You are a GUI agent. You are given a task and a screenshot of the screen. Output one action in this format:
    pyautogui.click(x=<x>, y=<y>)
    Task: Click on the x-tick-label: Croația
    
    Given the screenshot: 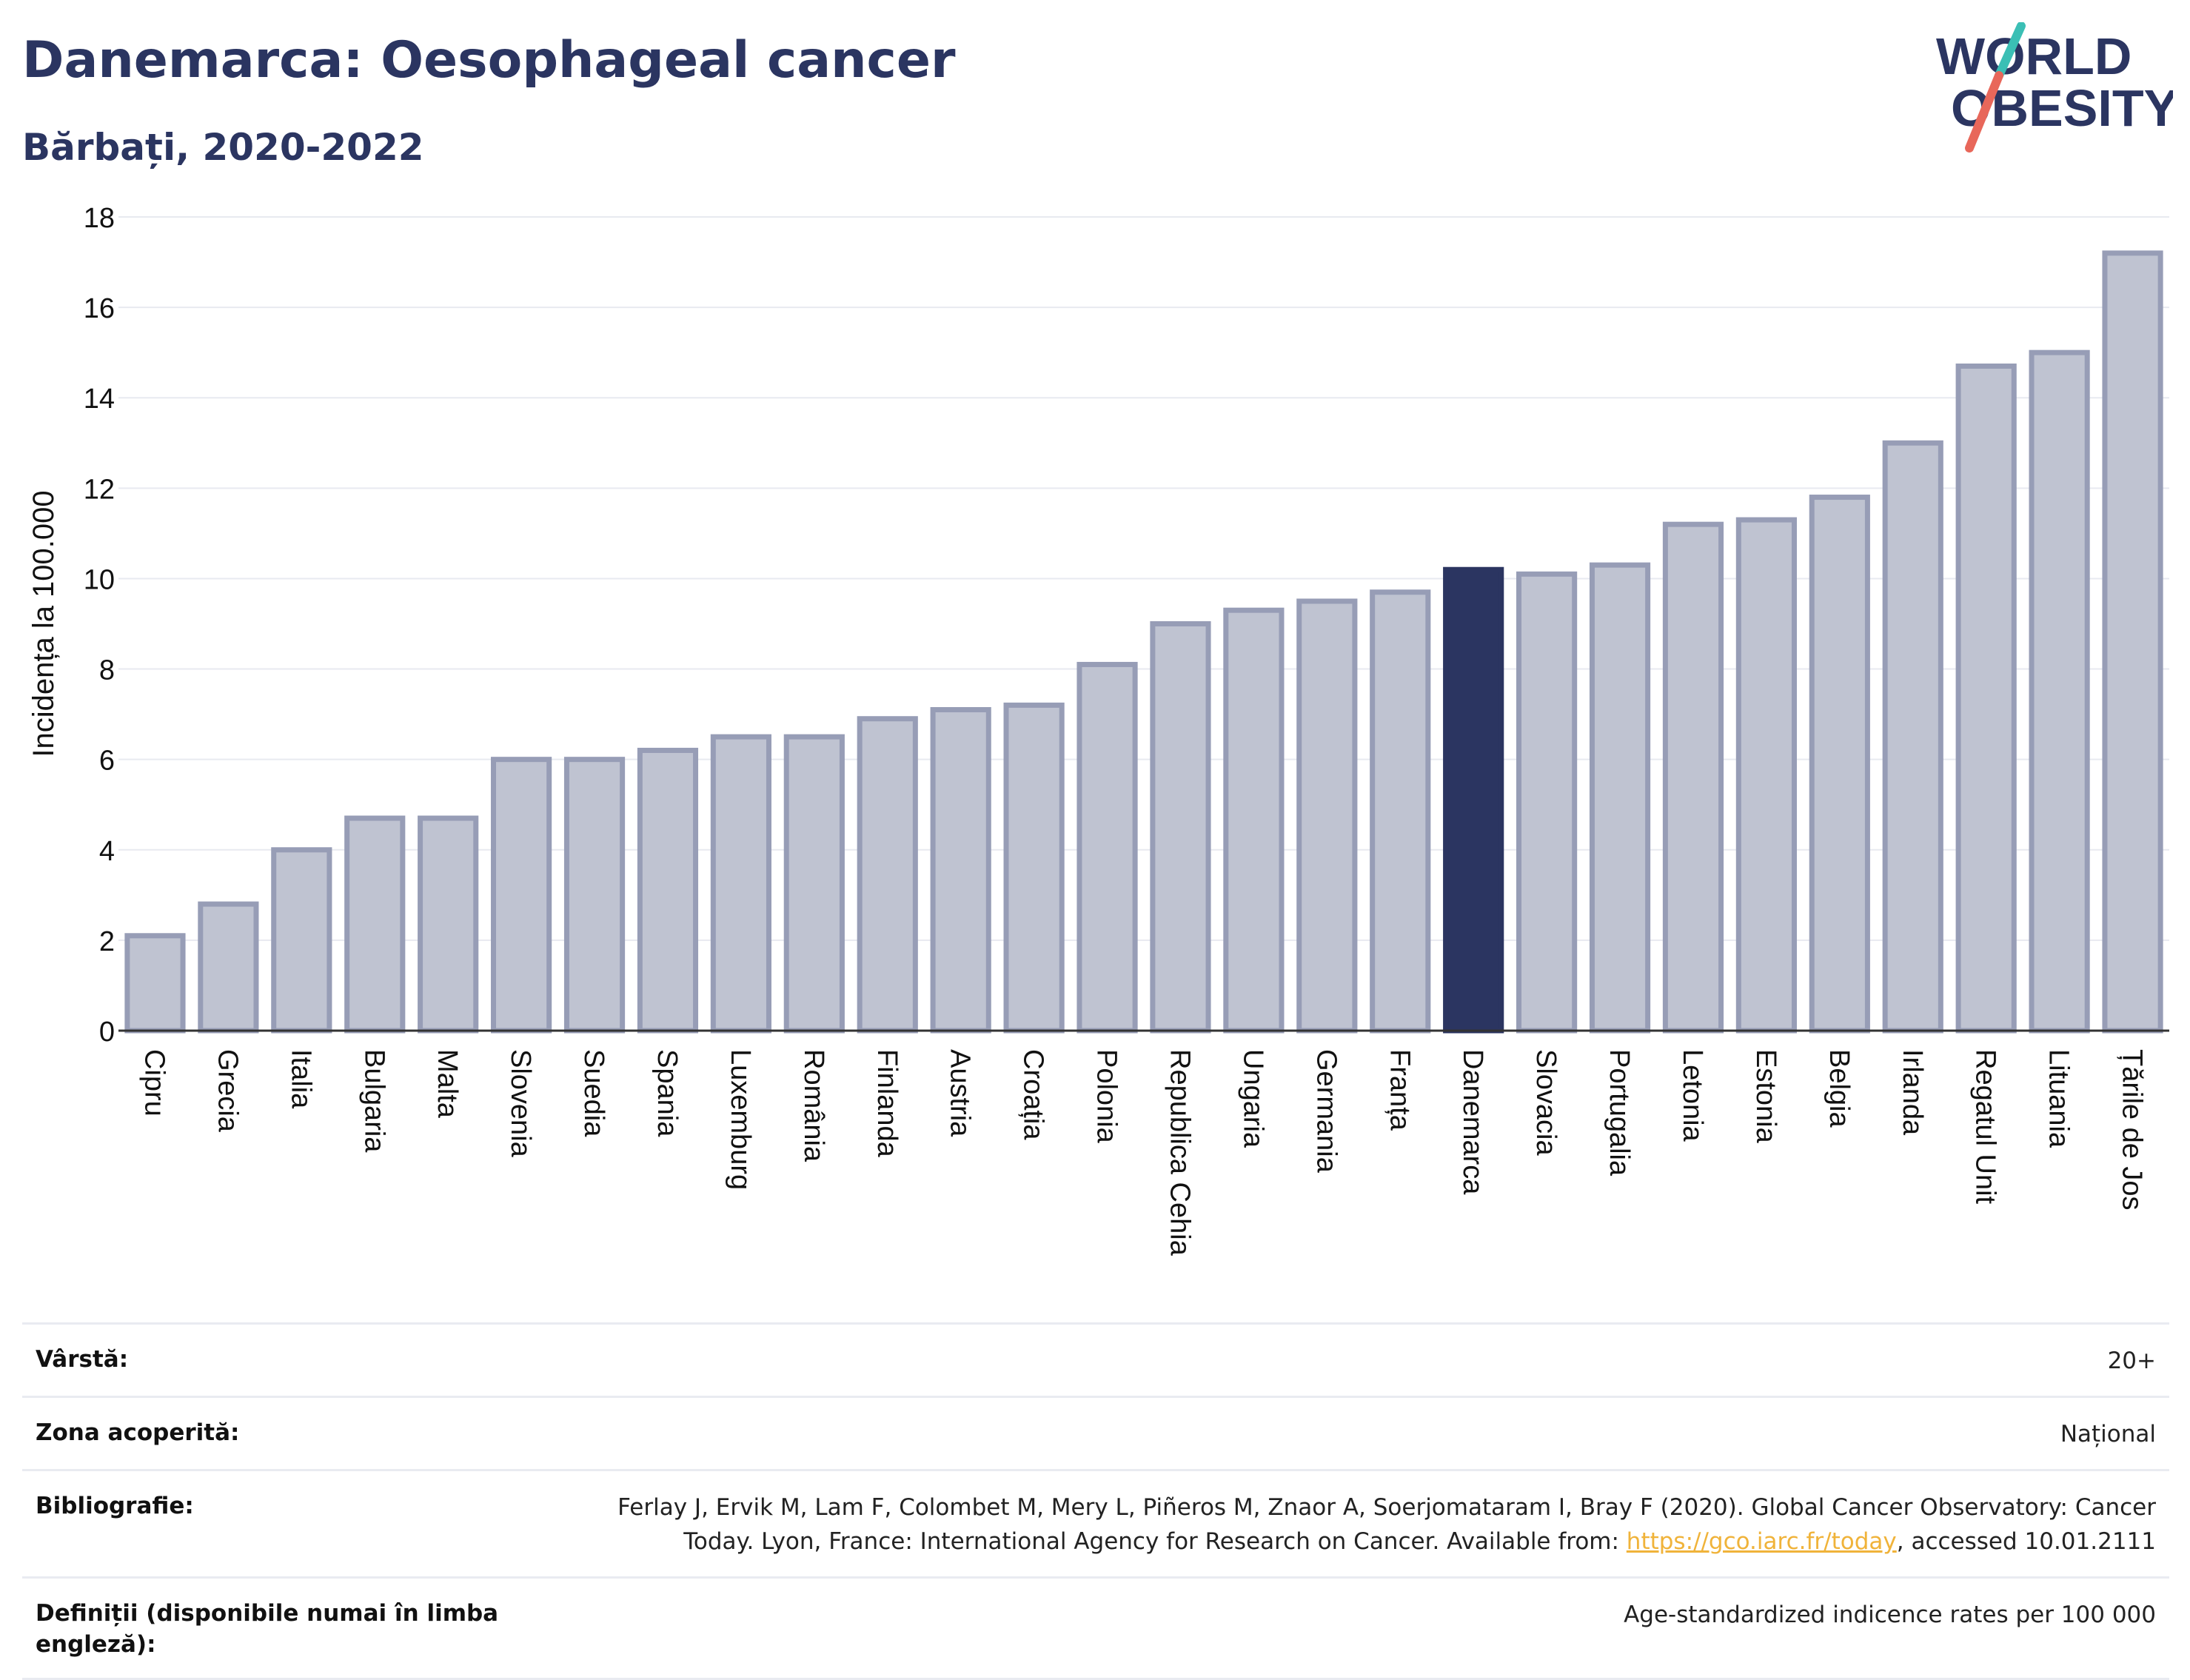 What is the action you would take?
    pyautogui.click(x=1033, y=1094)
    